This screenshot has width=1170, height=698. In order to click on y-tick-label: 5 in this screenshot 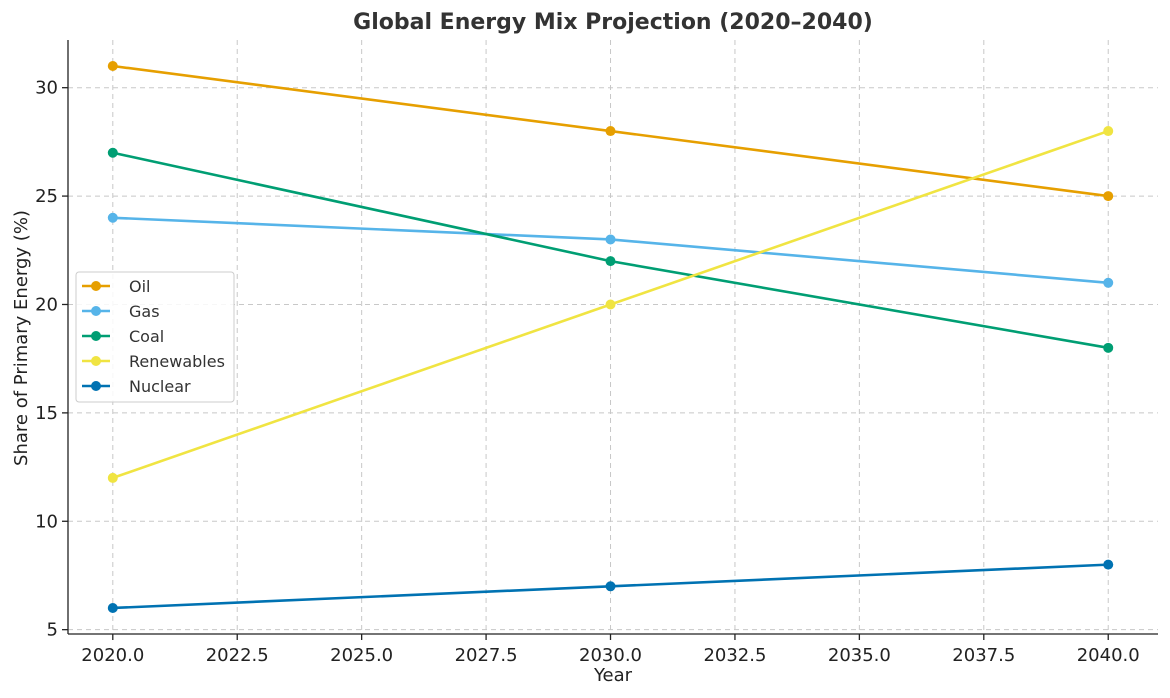, I will do `click(52, 630)`.